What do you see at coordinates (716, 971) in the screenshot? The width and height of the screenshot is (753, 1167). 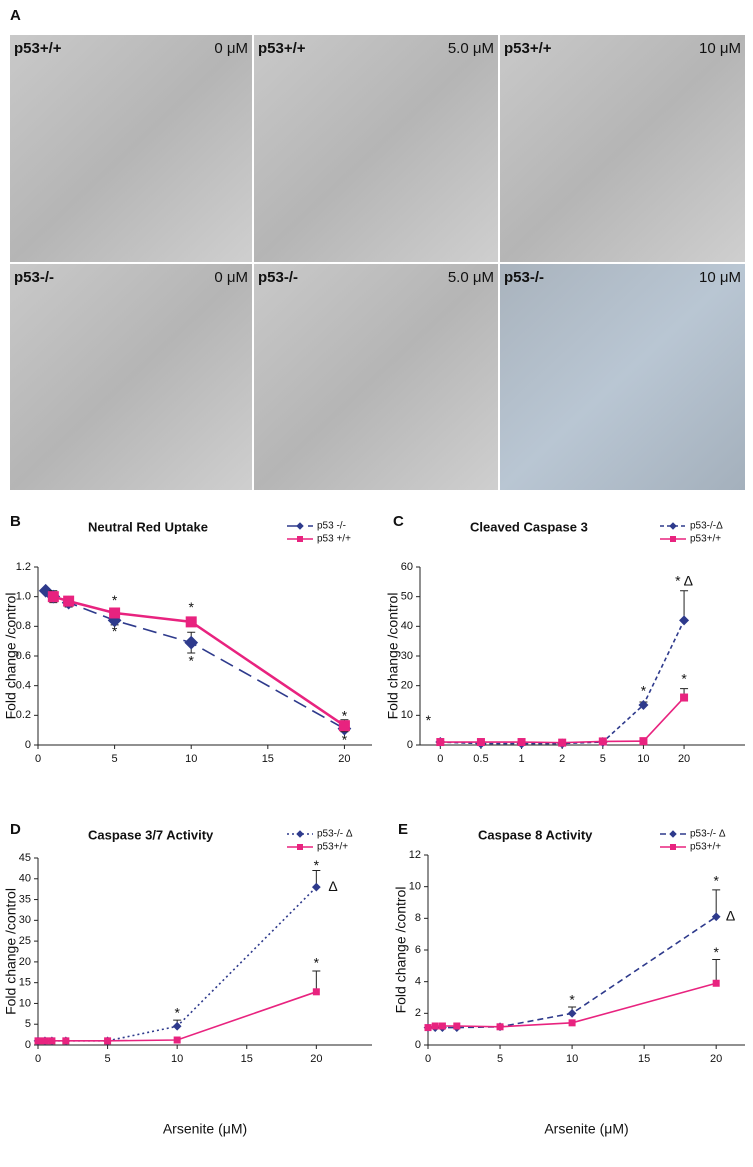 I see `error-bar` at bounding box center [716, 971].